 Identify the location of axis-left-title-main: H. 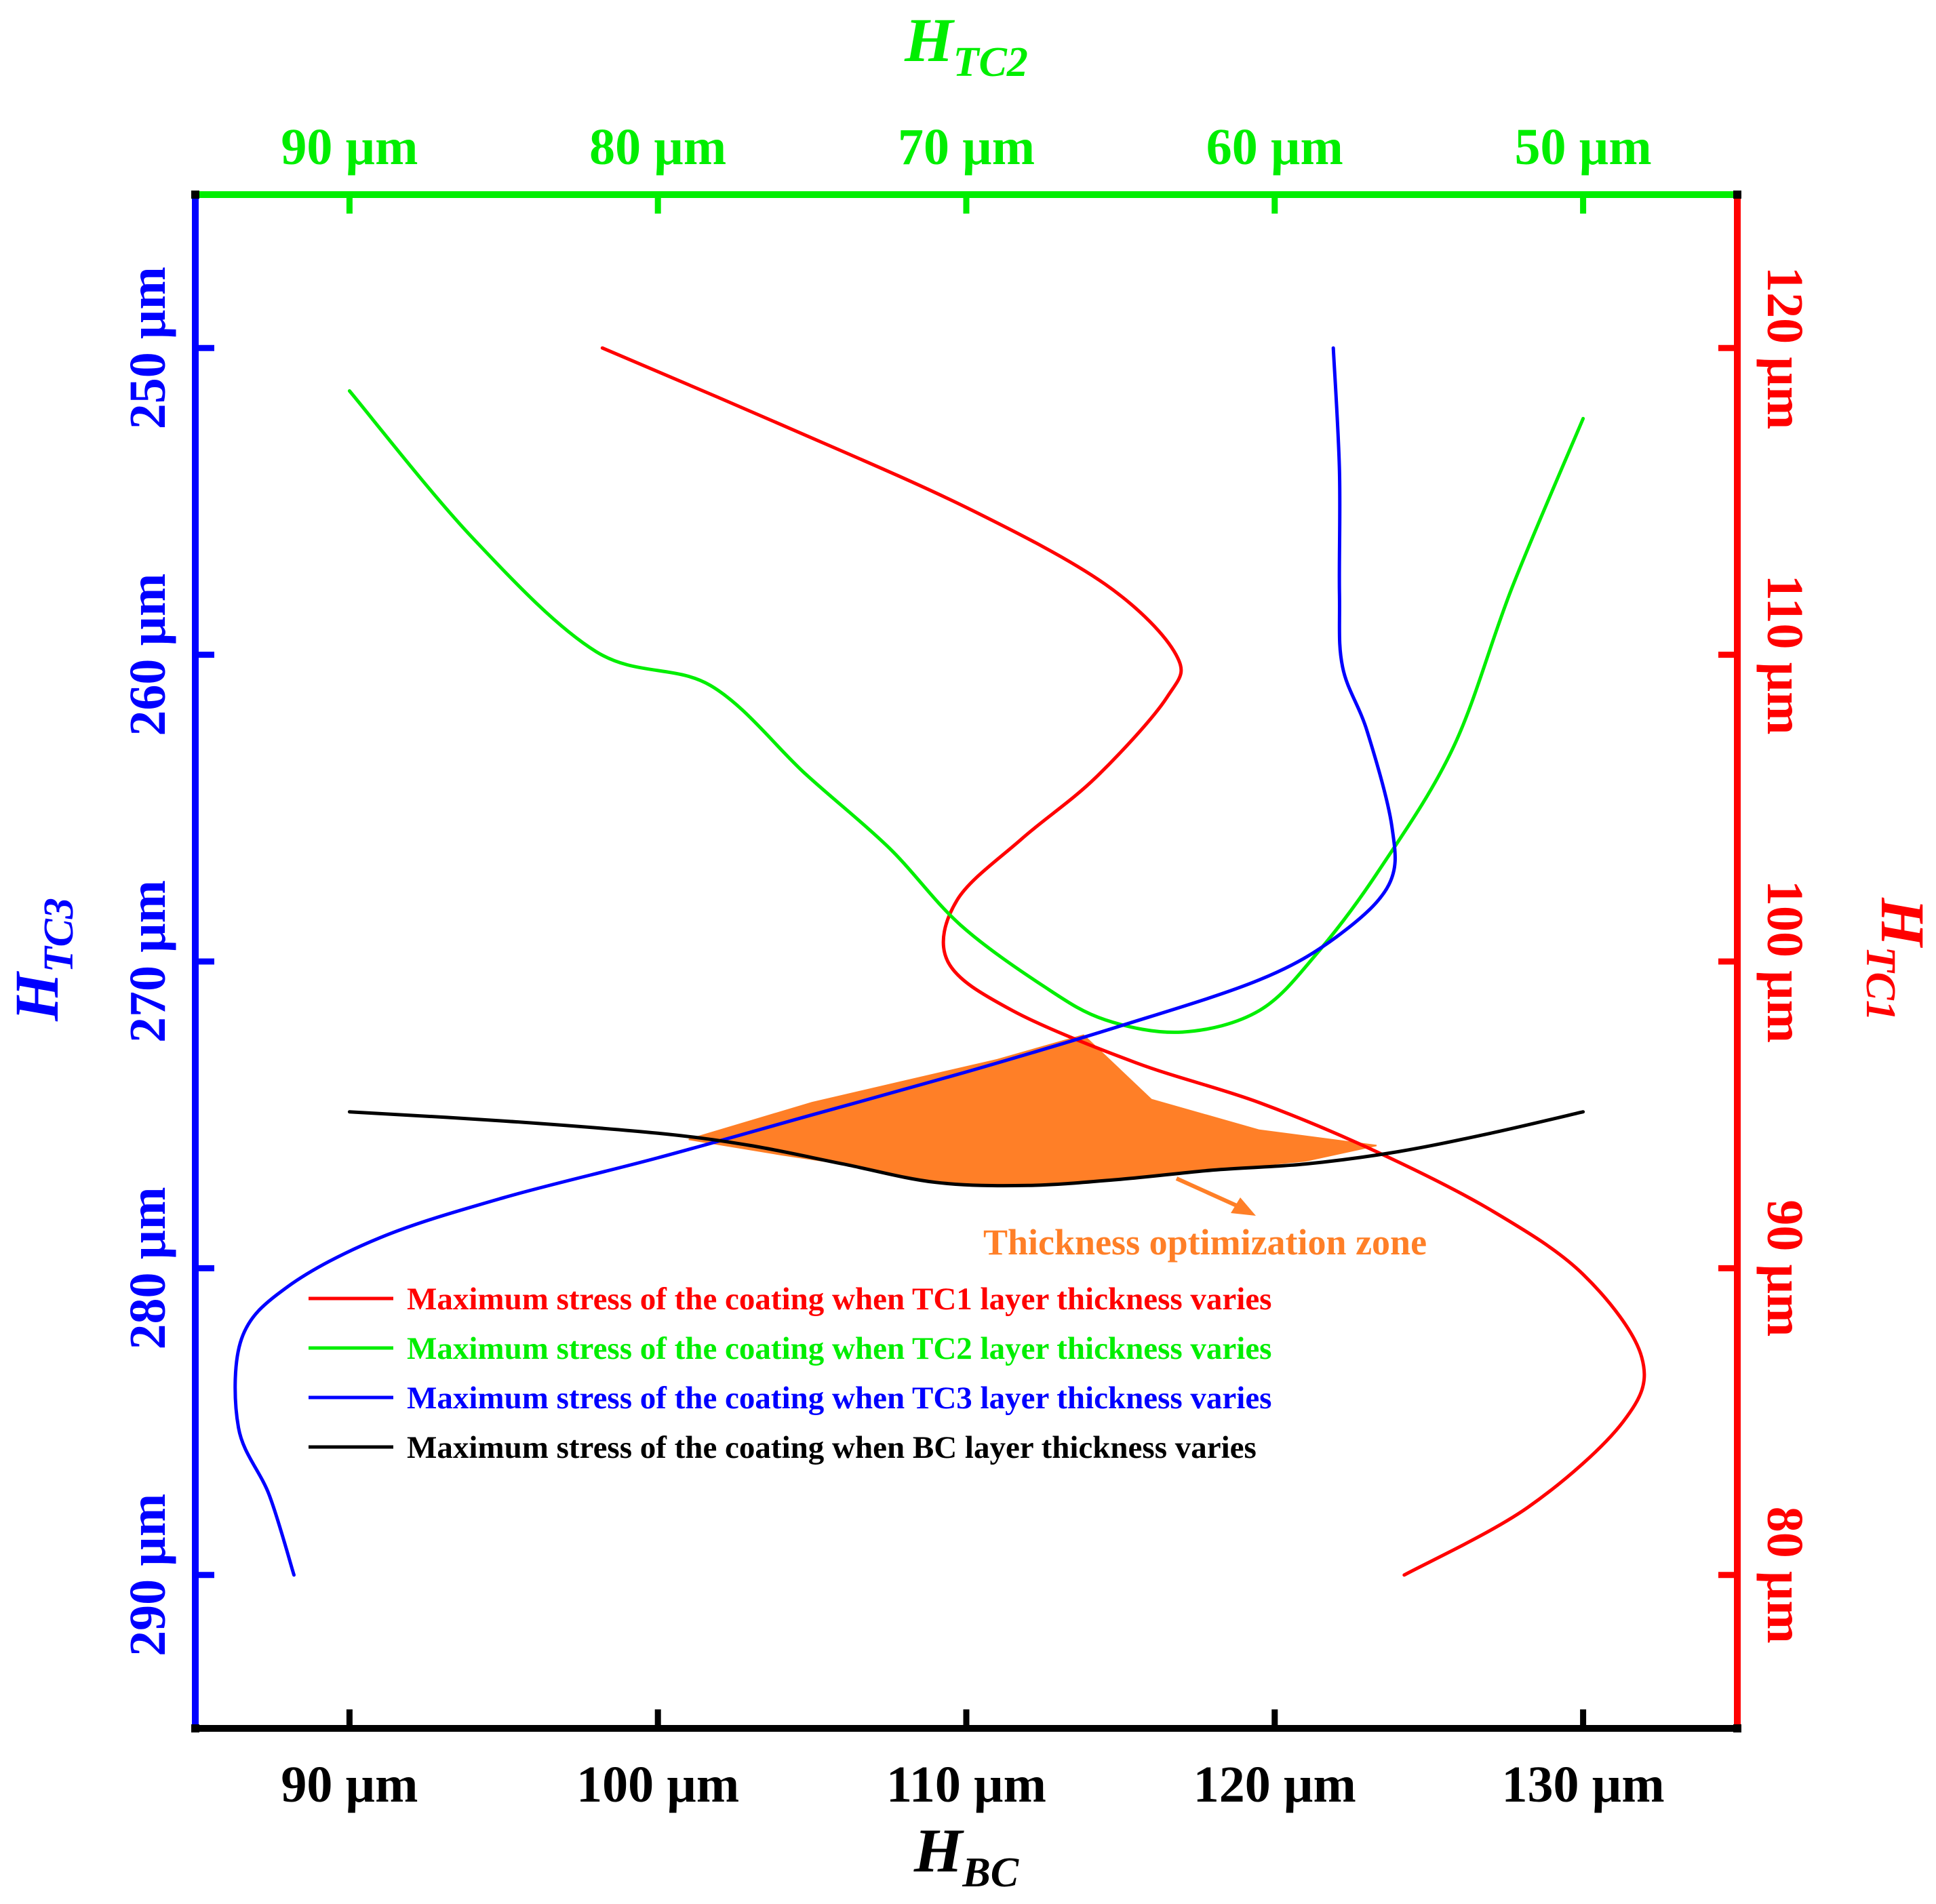
(36, 996).